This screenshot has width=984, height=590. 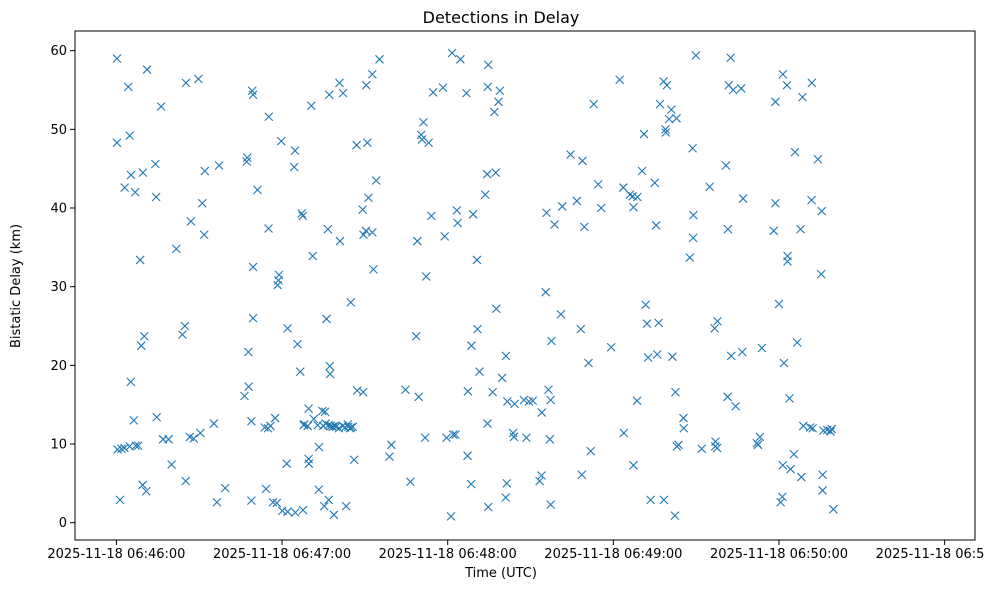 What do you see at coordinates (63, 523) in the screenshot?
I see `y-tick-label: 0` at bounding box center [63, 523].